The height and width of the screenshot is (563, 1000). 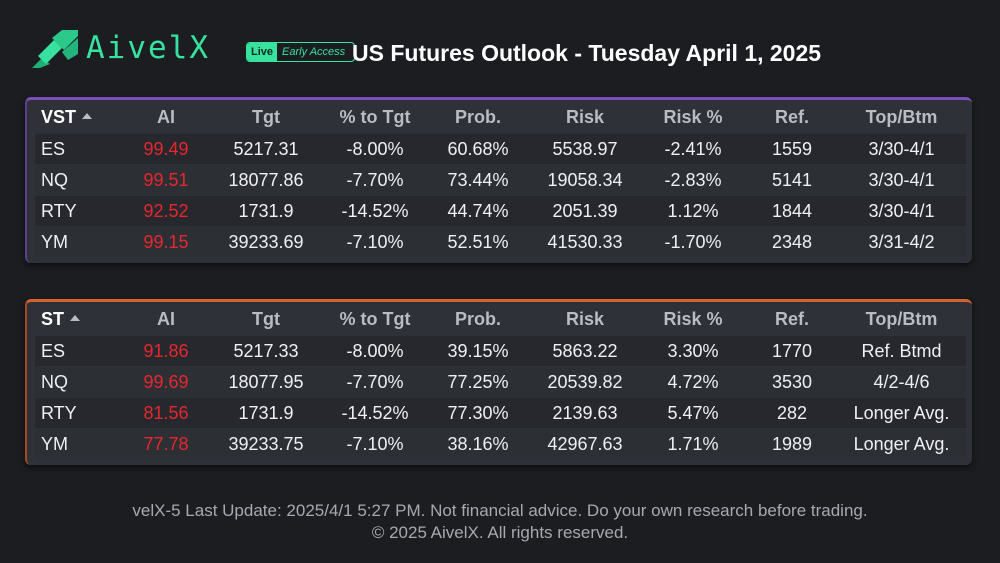 I want to click on risk-cell: 20539.82, so click(x=585, y=382).